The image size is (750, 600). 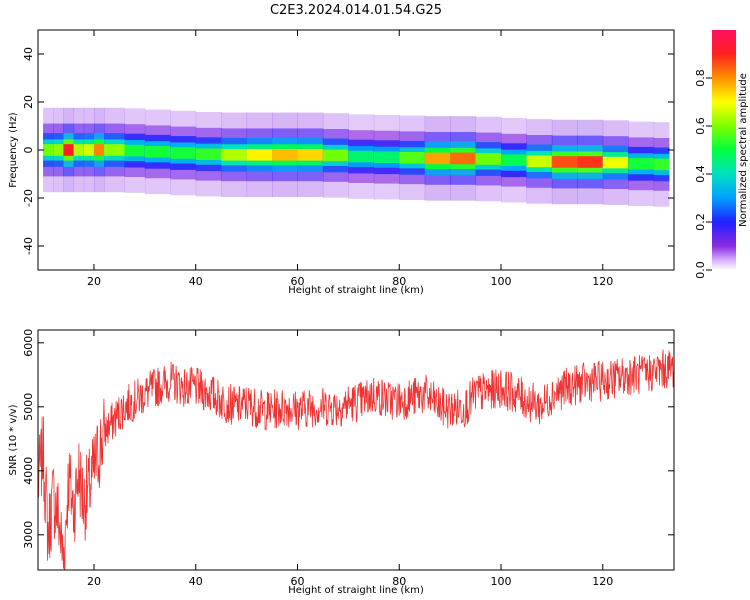 I want to click on y-tick-label: -40, so click(x=28, y=246).